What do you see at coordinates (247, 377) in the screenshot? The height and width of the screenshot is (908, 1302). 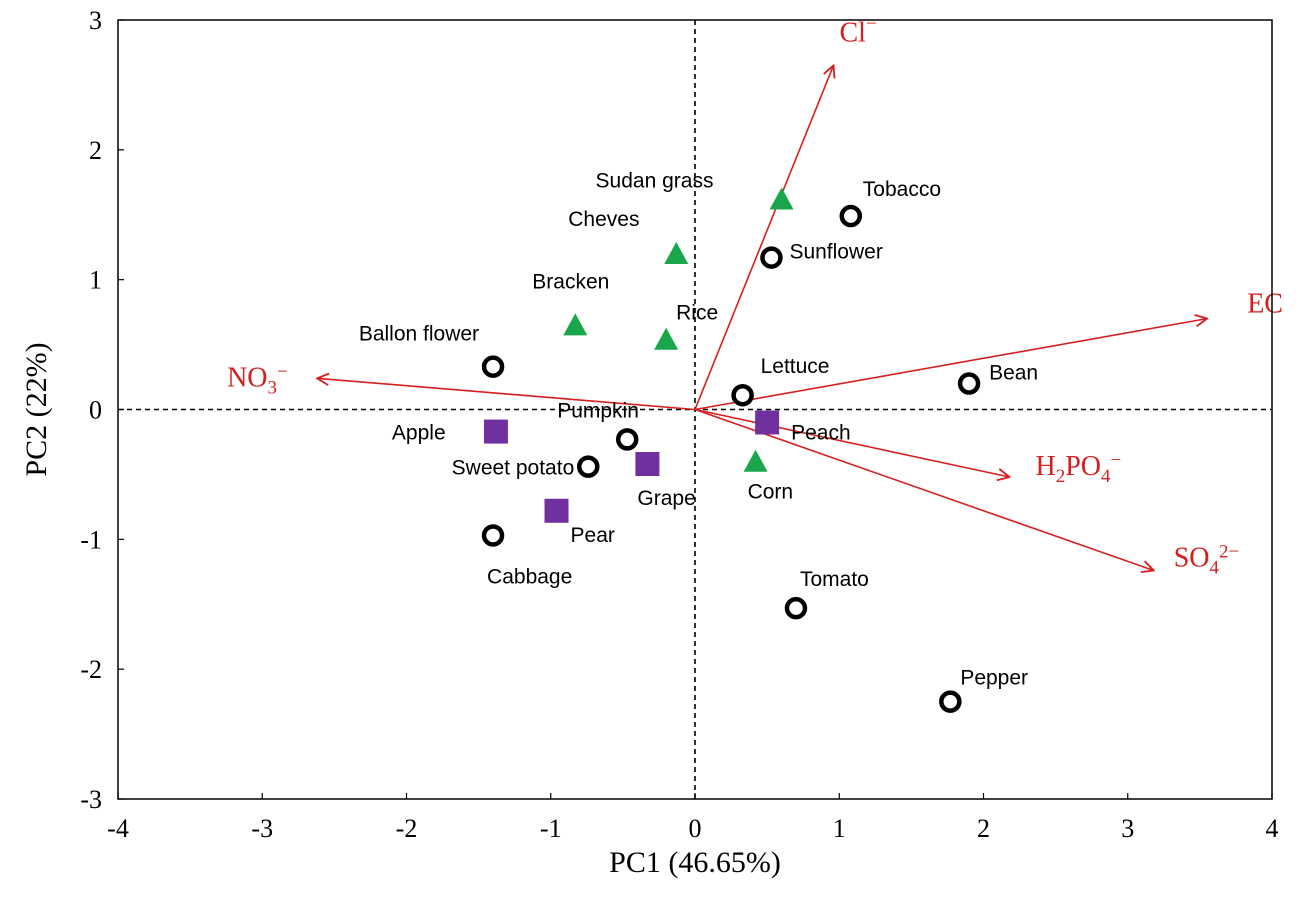 I see `vector-label-part: NO` at bounding box center [247, 377].